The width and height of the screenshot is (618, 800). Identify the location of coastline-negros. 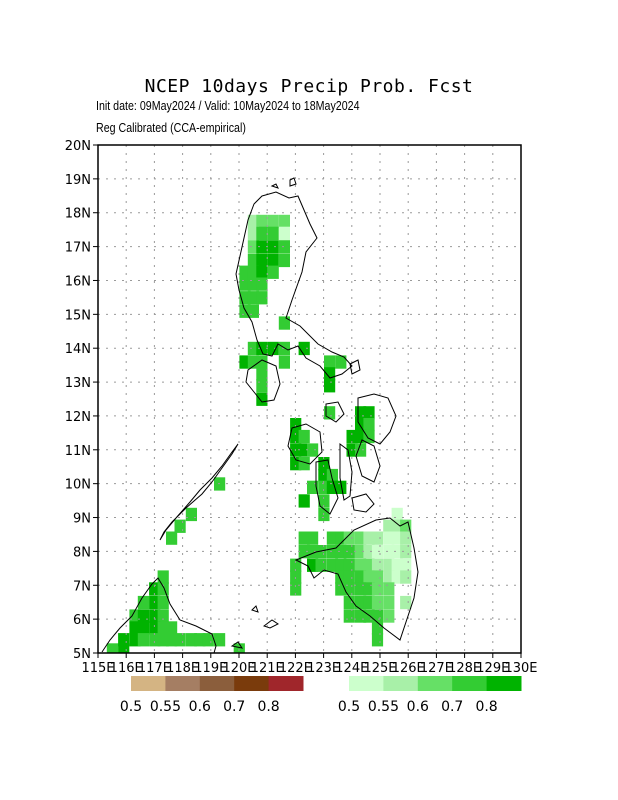
(327, 487).